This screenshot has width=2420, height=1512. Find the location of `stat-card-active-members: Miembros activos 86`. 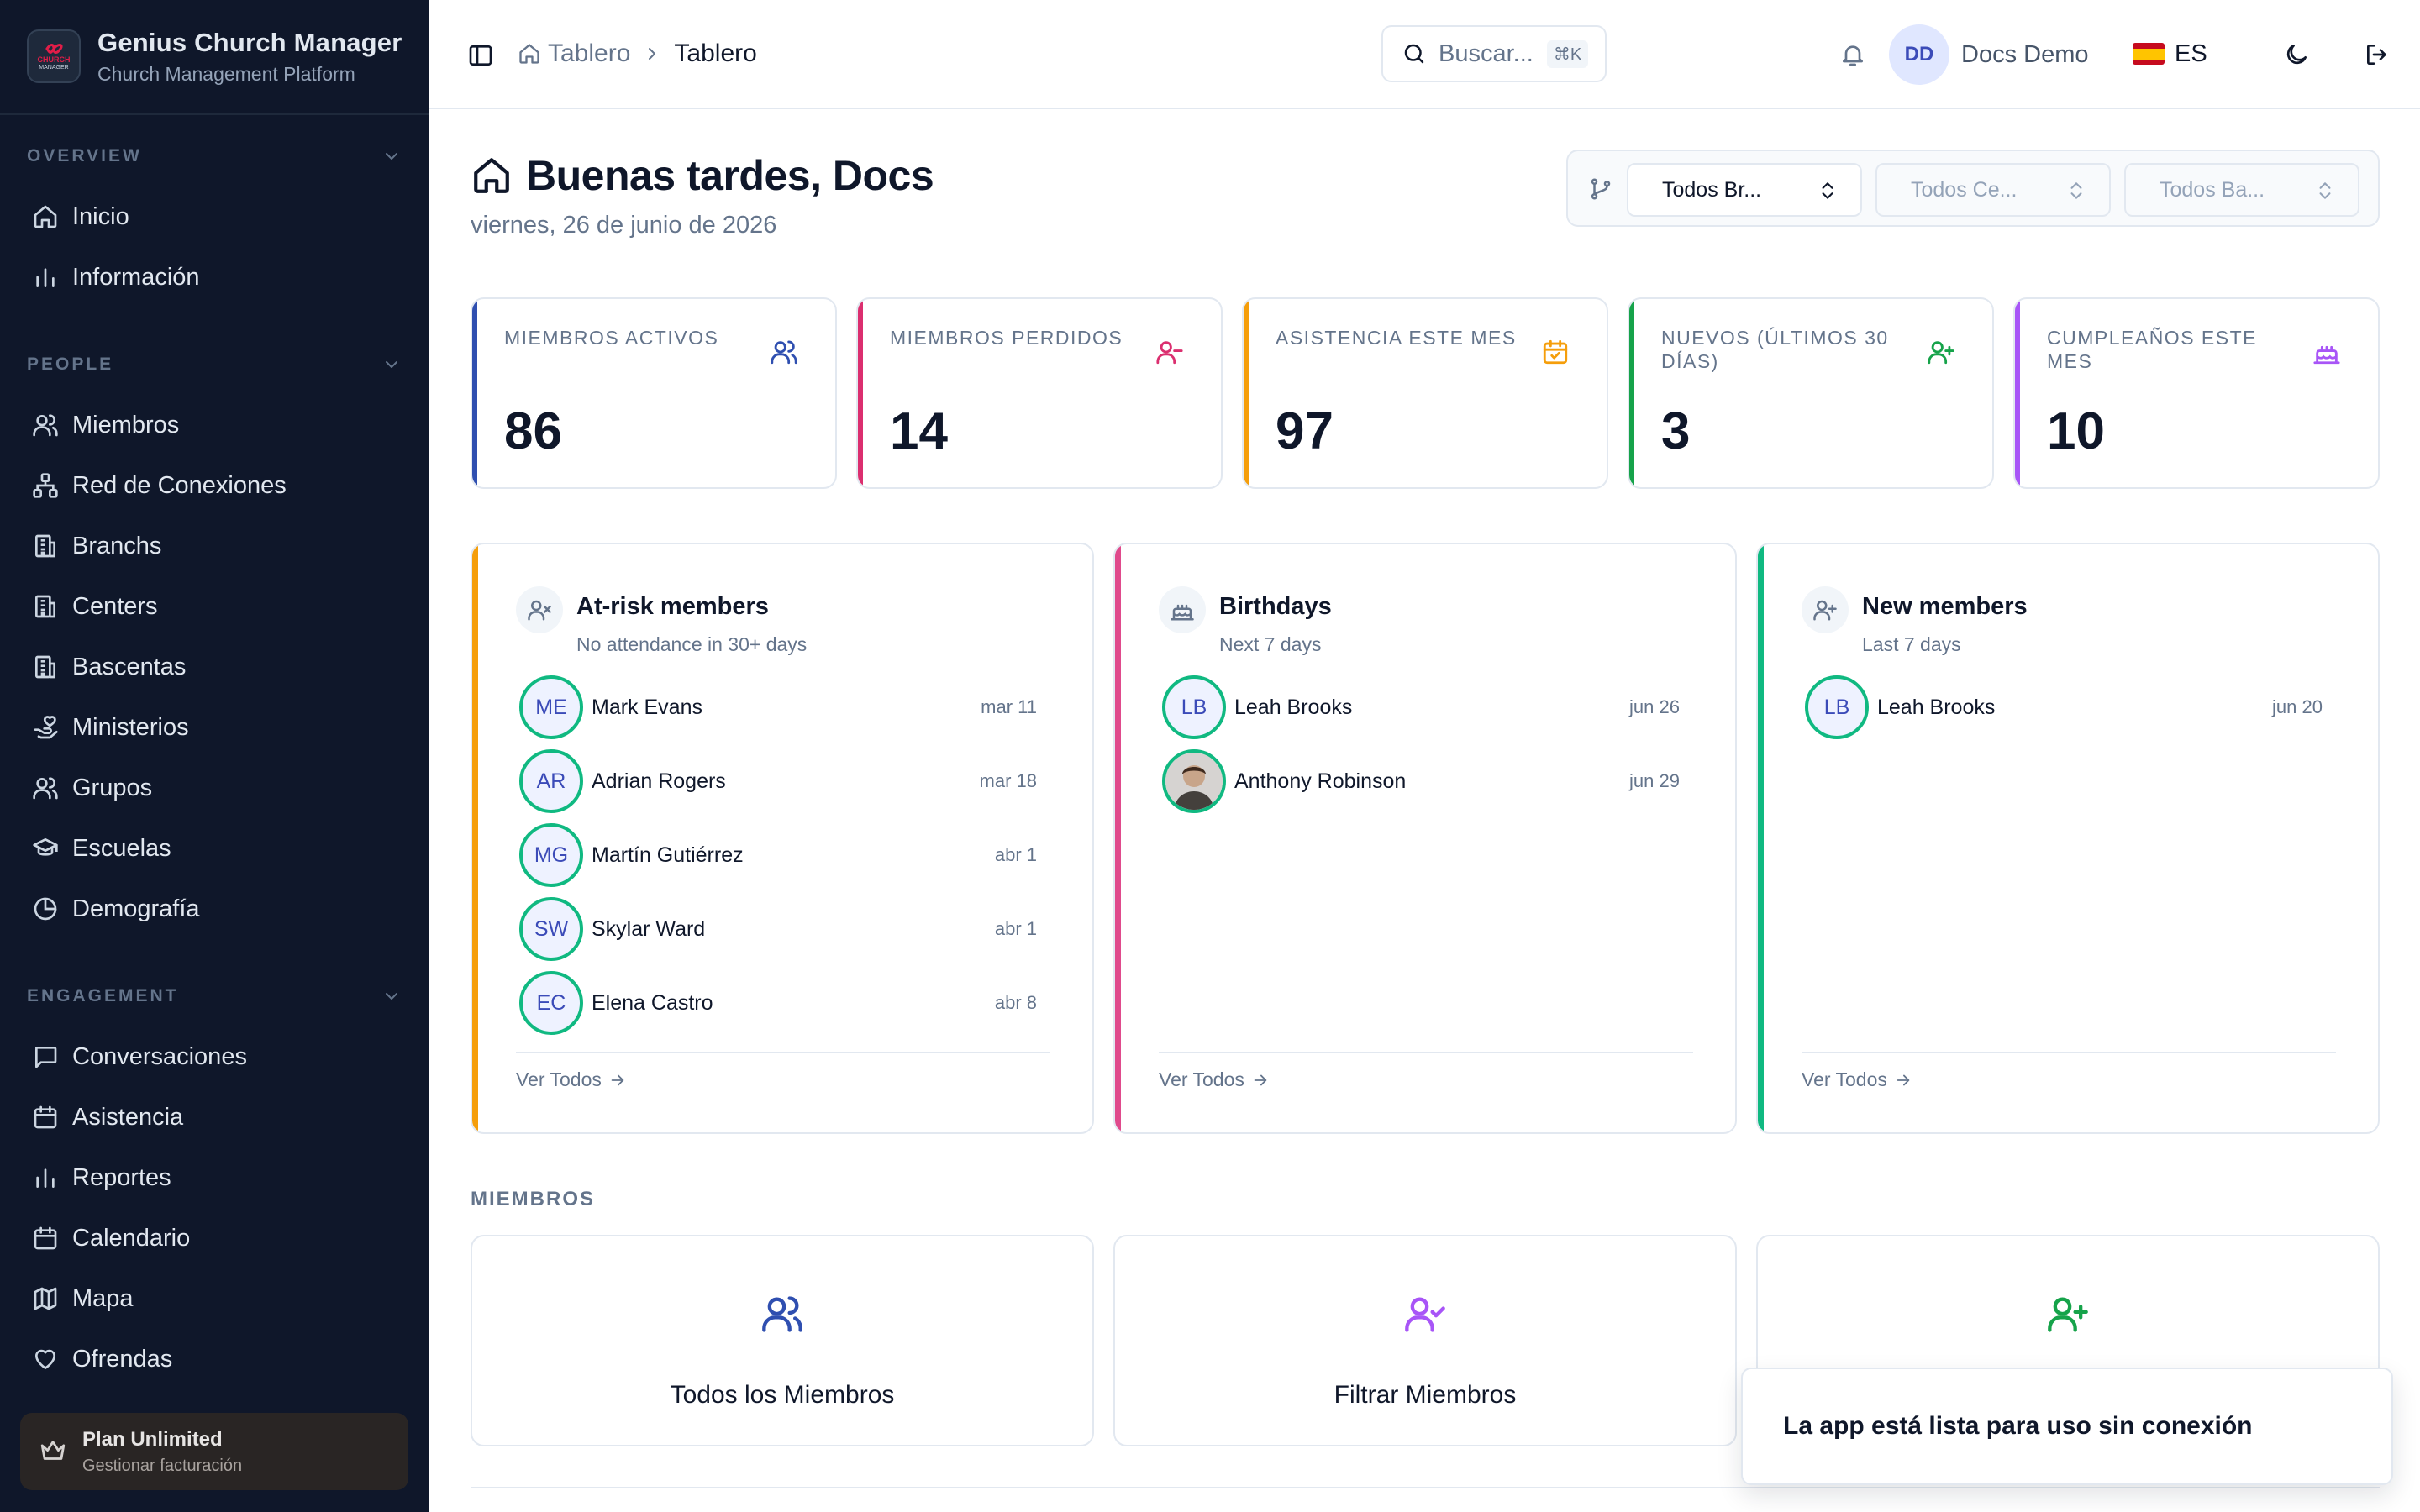

stat-card-active-members: Miembros activos 86 is located at coordinates (654, 393).